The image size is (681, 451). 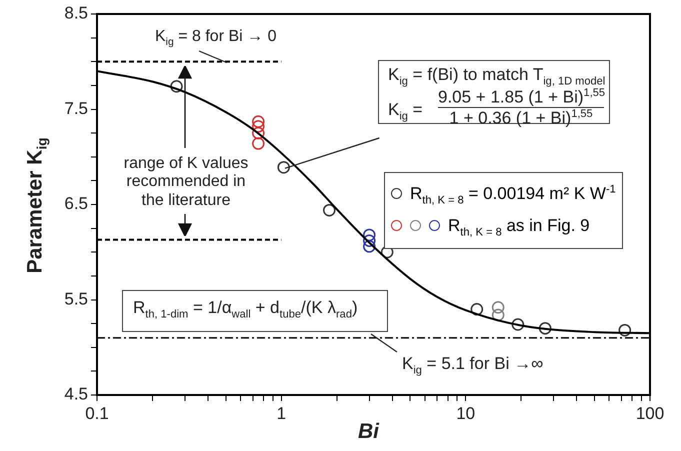 I want to click on y-tick-label: 6.5, so click(x=76, y=204).